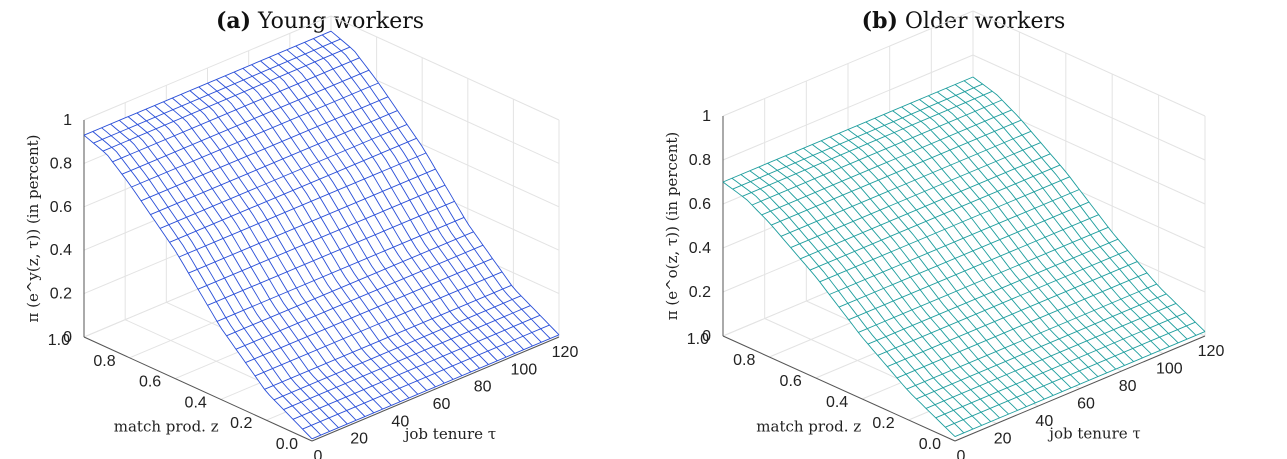 The image size is (1287, 459). Describe the element at coordinates (435, 389) in the screenshot. I see `y-axis-line` at that location.